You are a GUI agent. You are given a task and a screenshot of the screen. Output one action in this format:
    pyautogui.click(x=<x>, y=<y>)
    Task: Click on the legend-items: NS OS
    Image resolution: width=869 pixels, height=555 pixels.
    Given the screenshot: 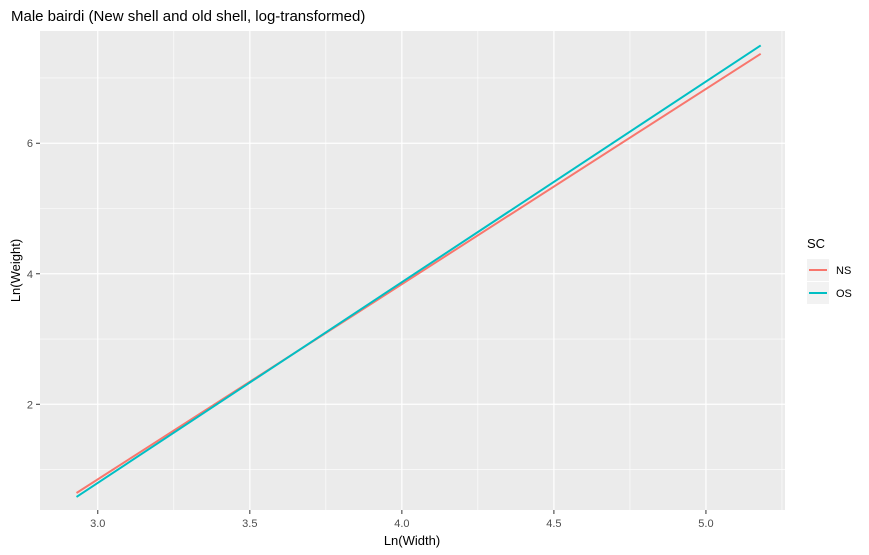 What is the action you would take?
    pyautogui.click(x=829, y=281)
    